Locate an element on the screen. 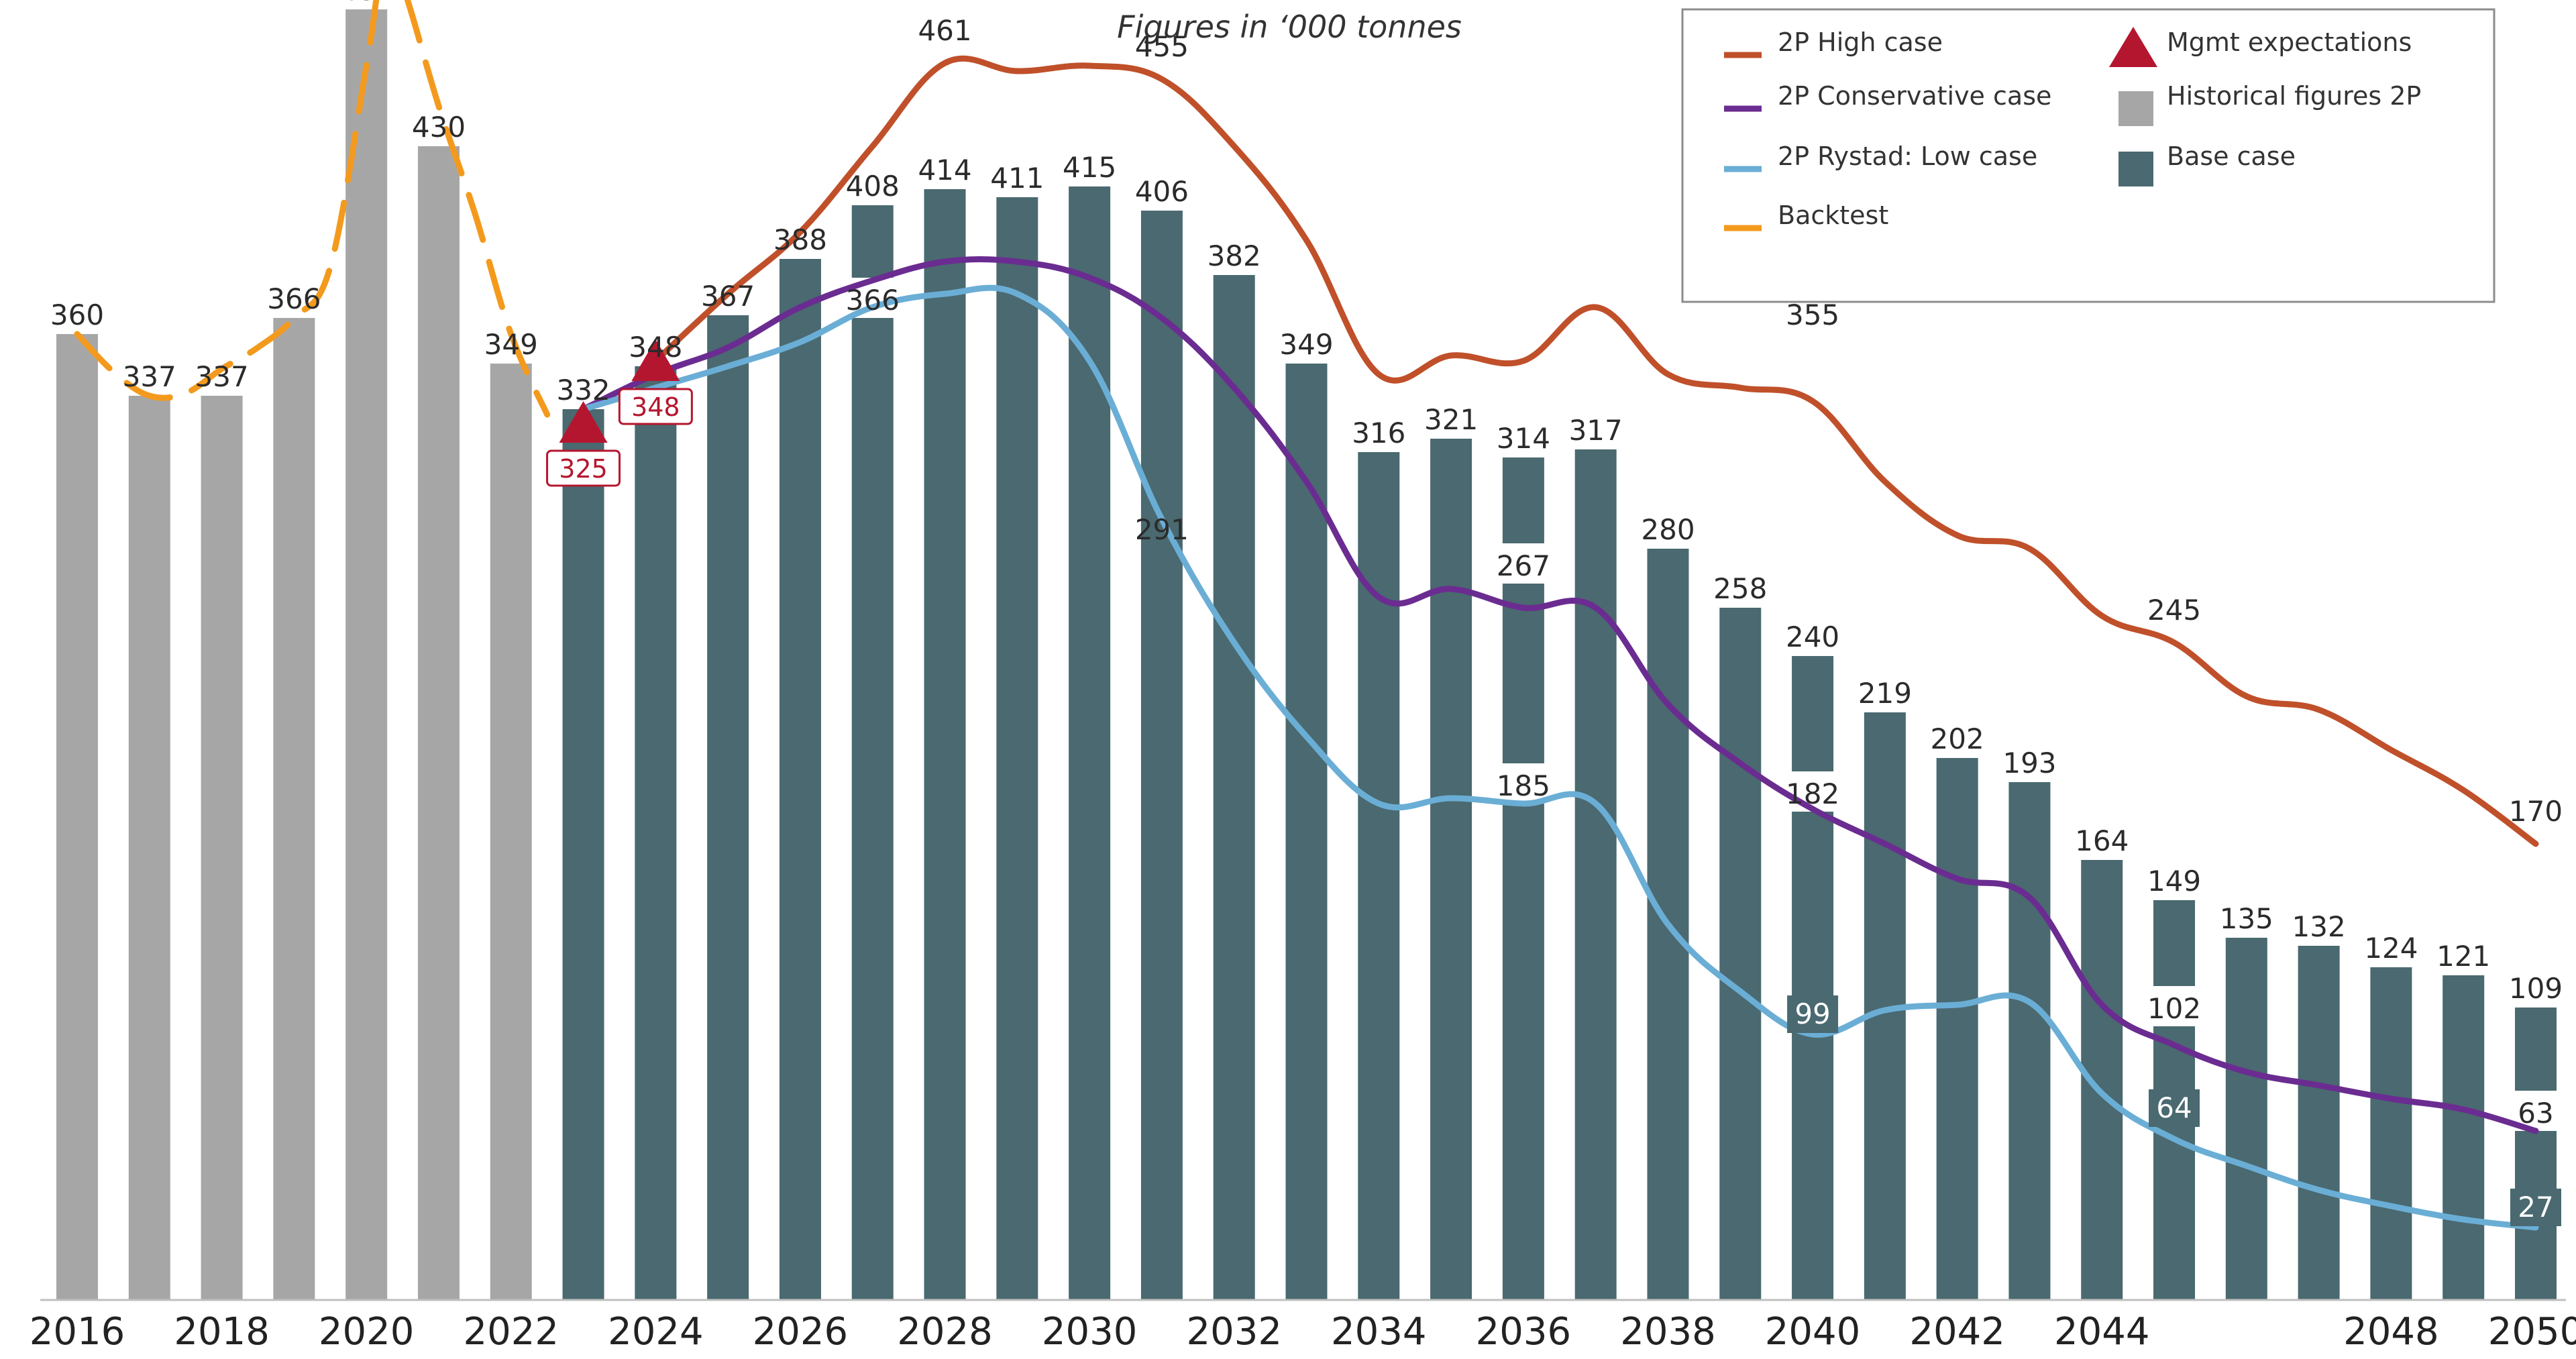  base-case-value-label-2041: 219 is located at coordinates (1885, 693).